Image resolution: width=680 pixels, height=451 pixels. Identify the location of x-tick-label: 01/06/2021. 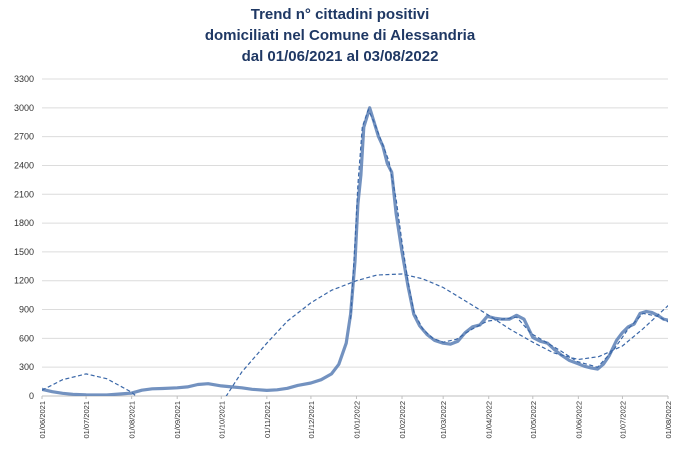
(42, 420).